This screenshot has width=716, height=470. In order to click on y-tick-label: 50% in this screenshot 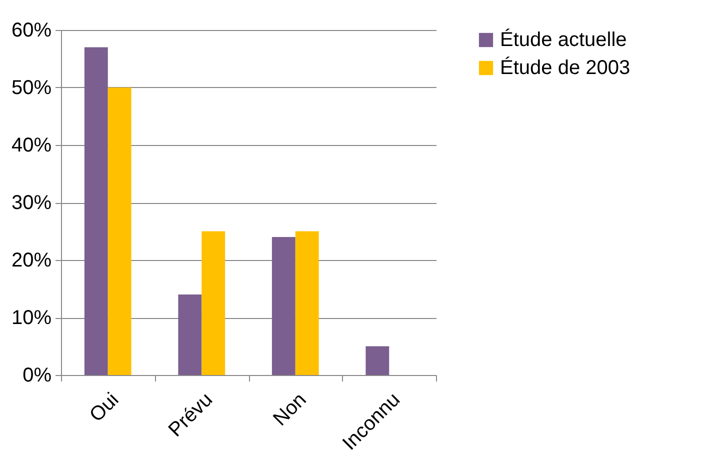, I will do `click(31, 88)`.